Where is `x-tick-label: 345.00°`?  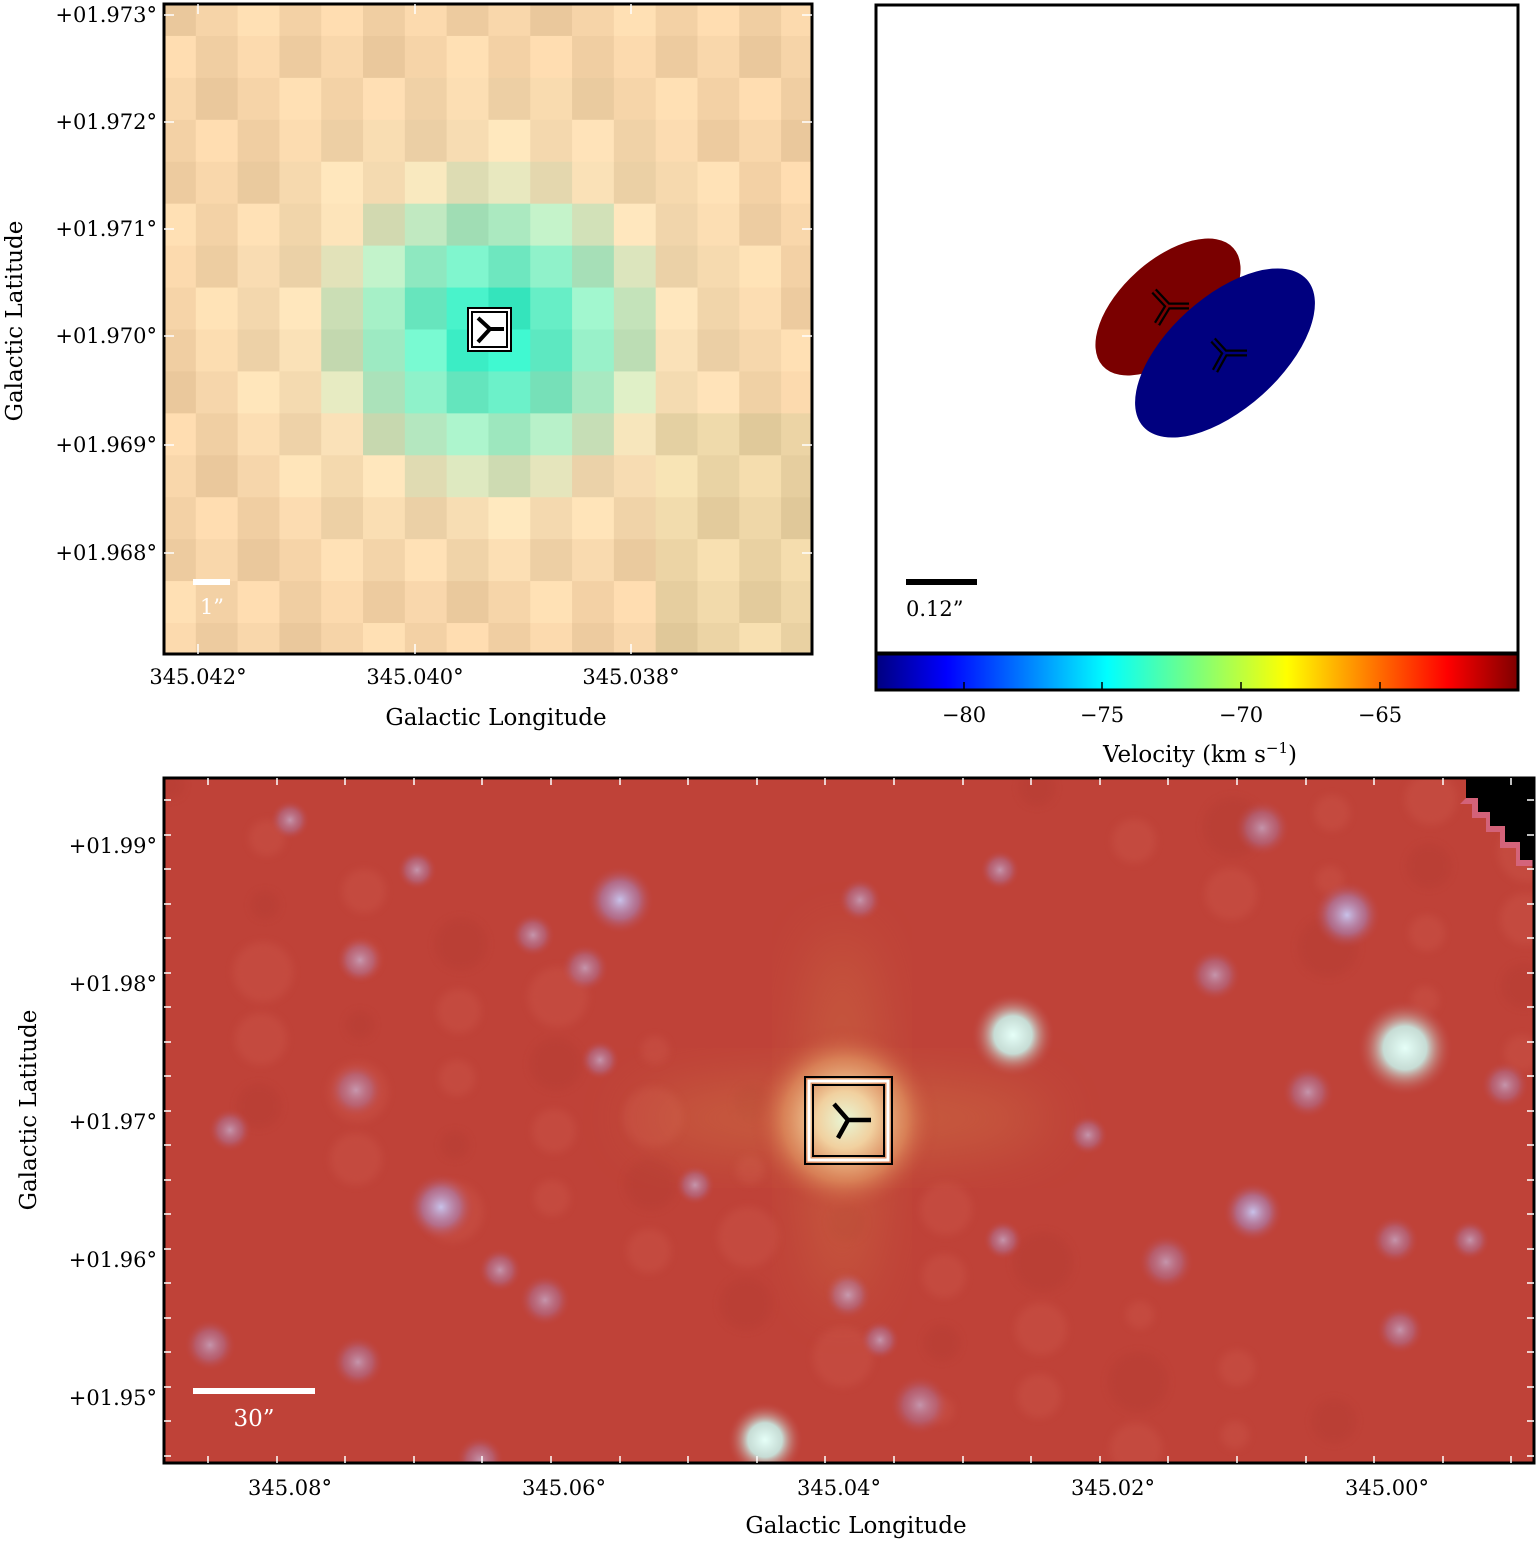 x-tick-label: 345.00° is located at coordinates (1387, 1488).